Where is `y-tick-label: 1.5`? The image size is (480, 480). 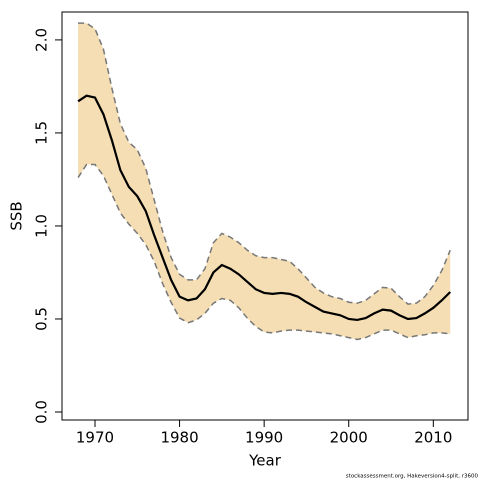 y-tick-label: 1.5 is located at coordinates (42, 133).